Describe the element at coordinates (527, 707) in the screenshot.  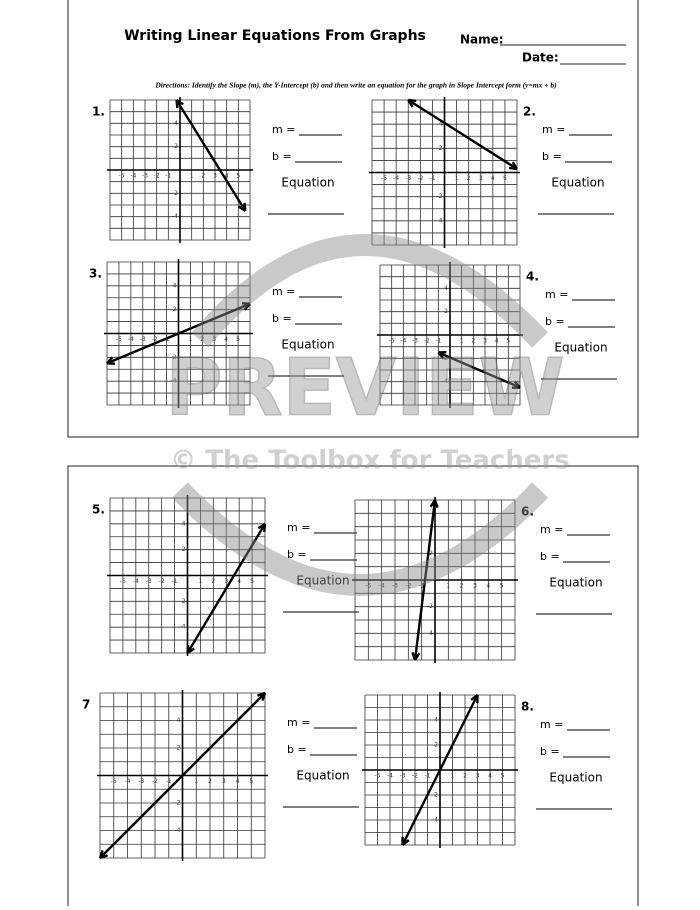
I see `problem-number: 8.` at that location.